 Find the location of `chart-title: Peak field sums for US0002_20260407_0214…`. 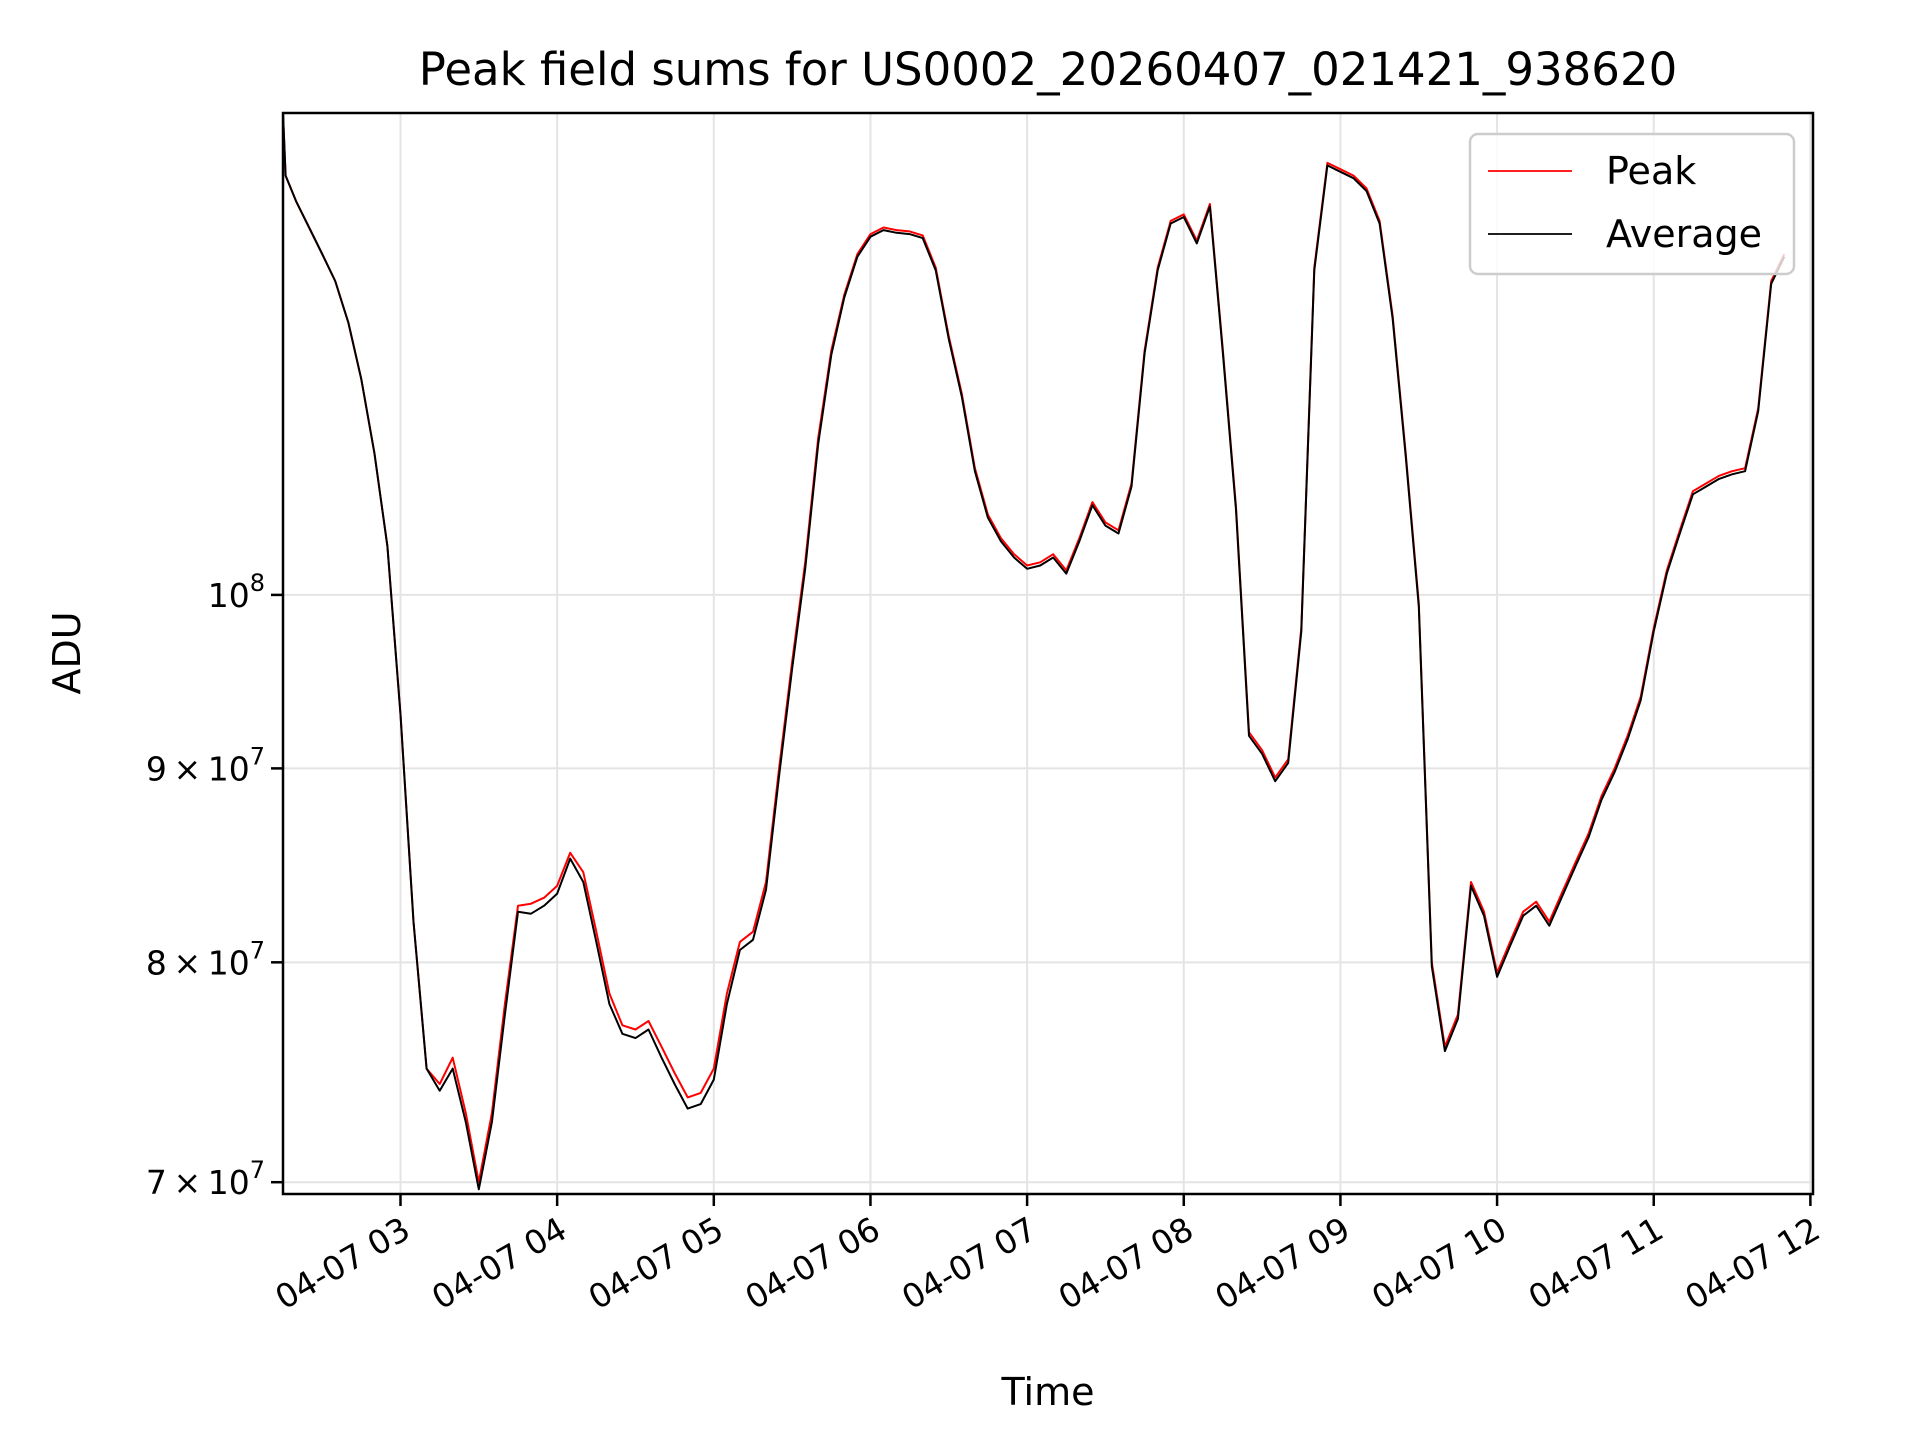

chart-title: Peak field sums for US0002_20260407_0214… is located at coordinates (1048, 69).